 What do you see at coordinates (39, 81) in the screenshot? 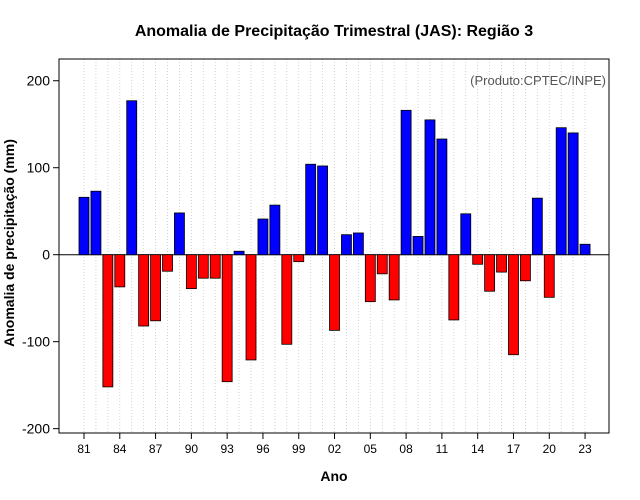
I see `y-tick-label: 200` at bounding box center [39, 81].